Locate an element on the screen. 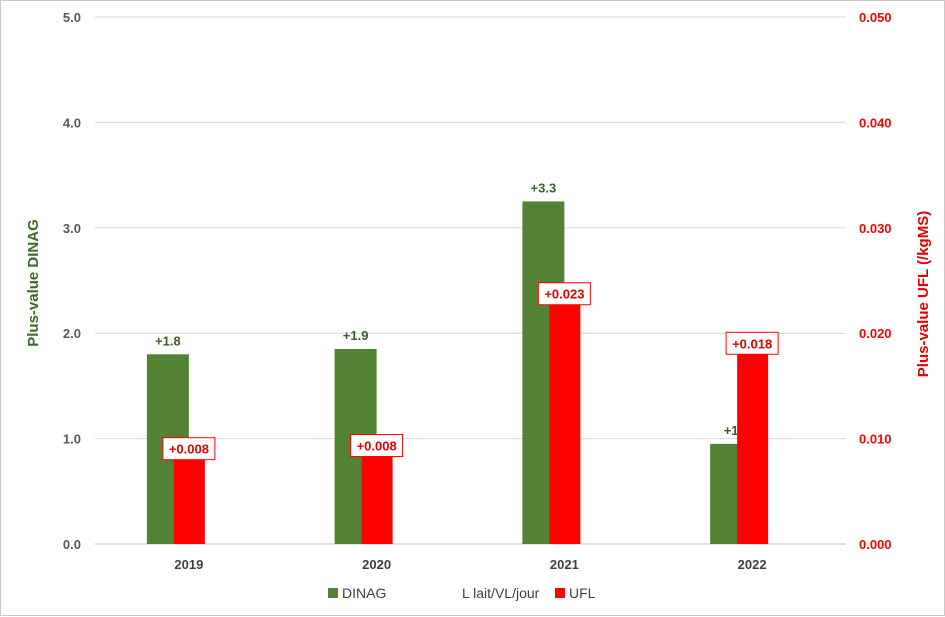  tick-label-right: 0.010 is located at coordinates (875, 439).